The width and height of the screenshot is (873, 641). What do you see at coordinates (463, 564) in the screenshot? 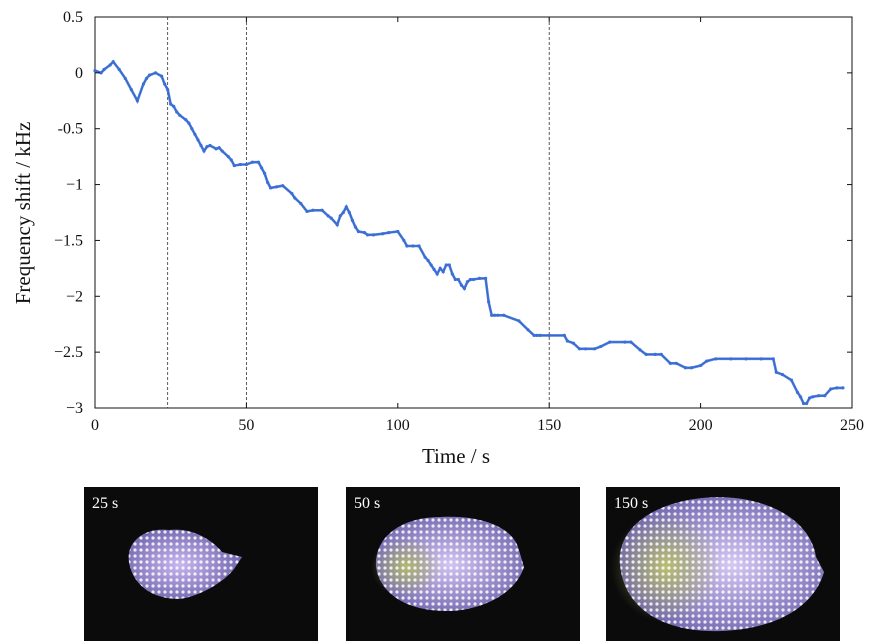
I see `snapshot-50s: 50 s` at bounding box center [463, 564].